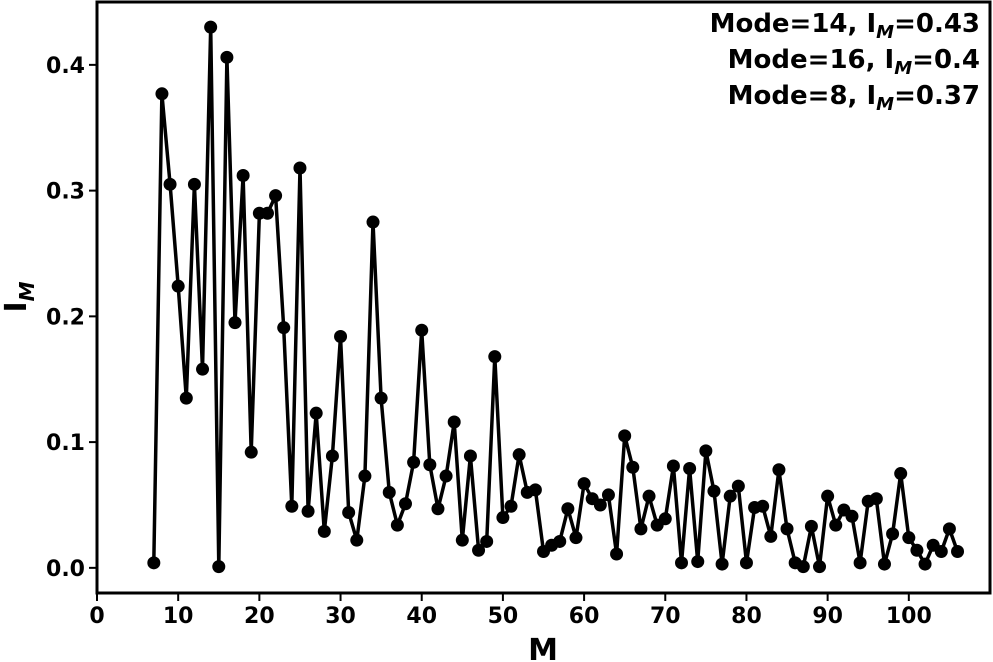  What do you see at coordinates (811, 60) in the screenshot?
I see `legend-entry-prefix: Mode=16, I` at bounding box center [811, 60].